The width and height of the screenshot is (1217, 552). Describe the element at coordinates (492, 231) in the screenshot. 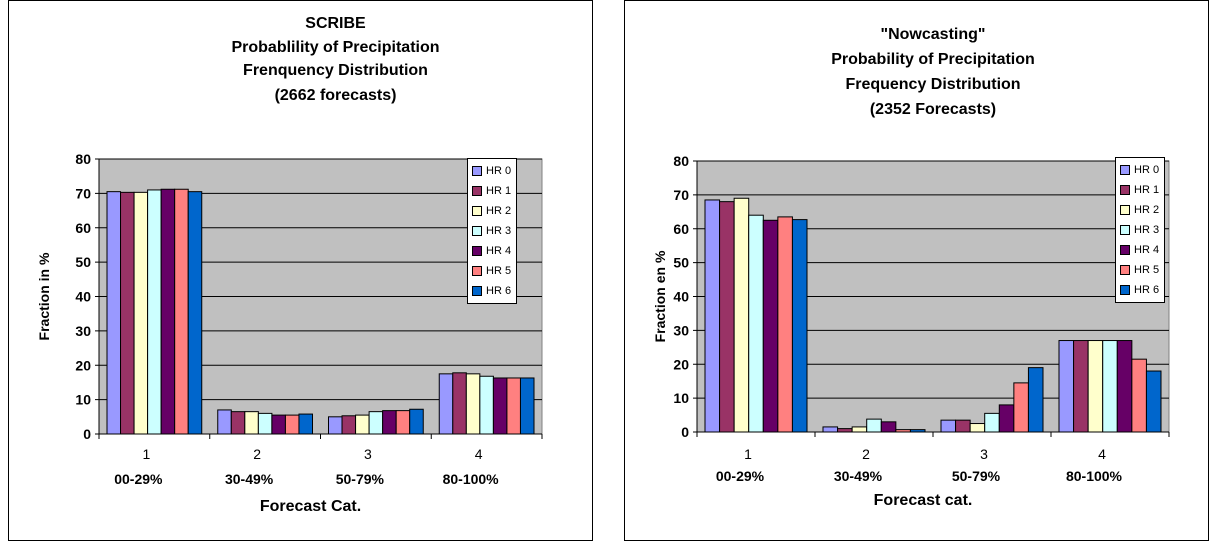

I see `legend-scribe: HR 0 HR 1 HR 2 HR 3 HR 4 HR 5 HR 6` at that location.